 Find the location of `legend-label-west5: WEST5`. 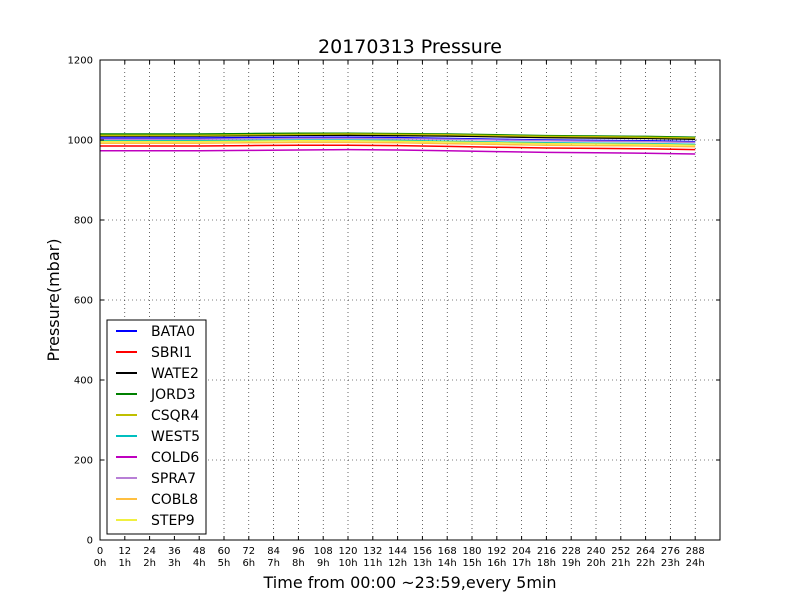

legend-label-west5: WEST5 is located at coordinates (175, 437).